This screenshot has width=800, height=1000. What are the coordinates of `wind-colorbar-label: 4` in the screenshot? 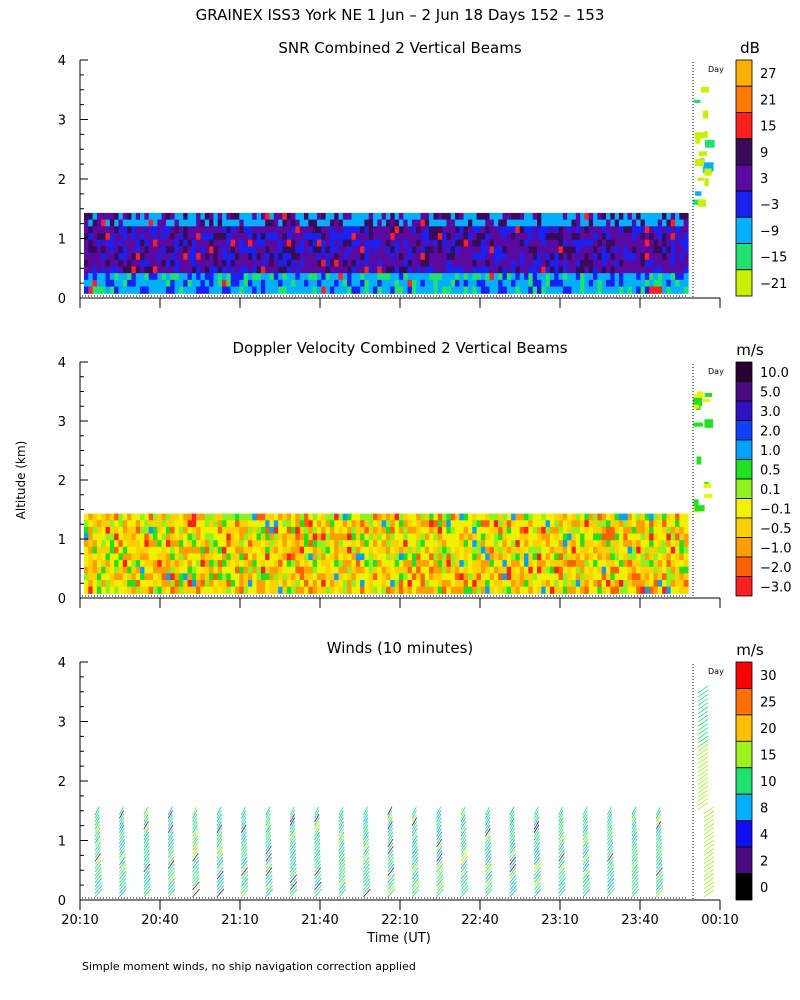 It's located at (764, 835).